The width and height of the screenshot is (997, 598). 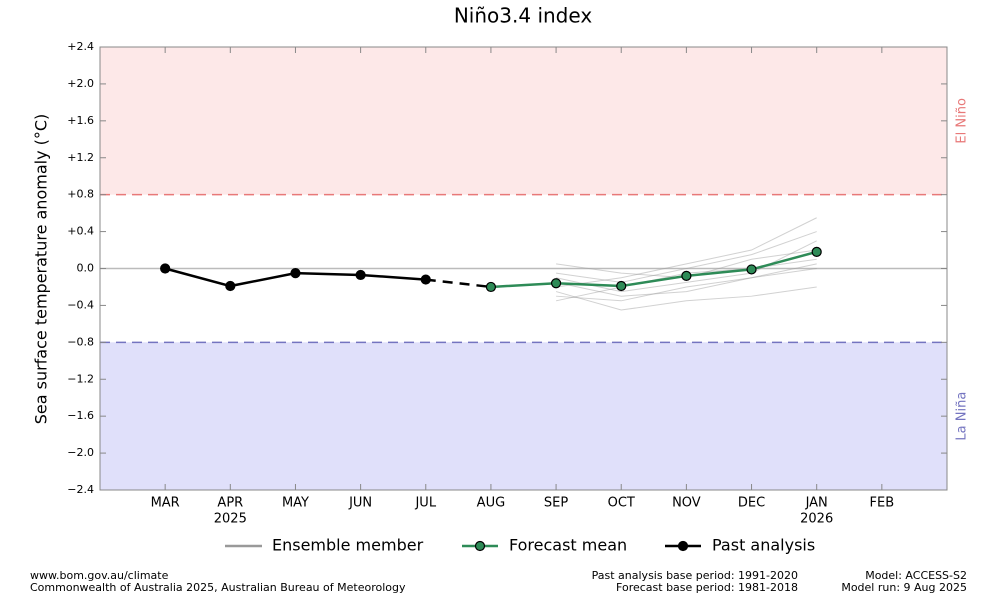 What do you see at coordinates (99, 575) in the screenshot?
I see `footer-text: www.bom.gov.au/climate` at bounding box center [99, 575].